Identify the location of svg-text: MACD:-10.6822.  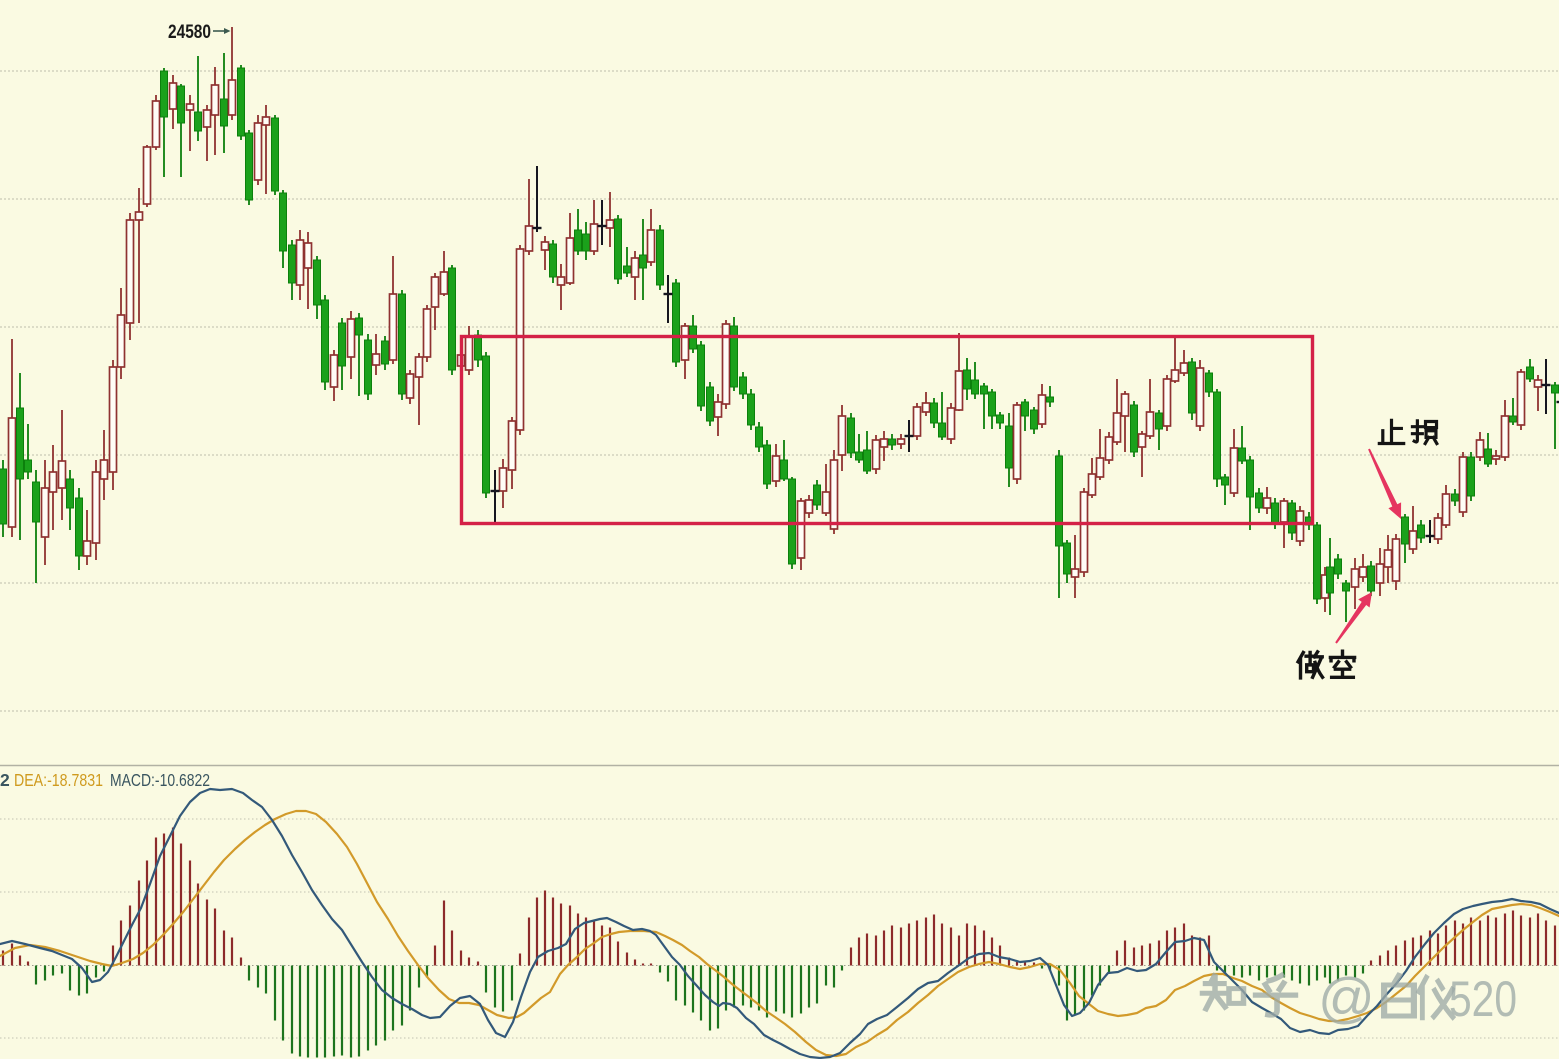
(160, 780).